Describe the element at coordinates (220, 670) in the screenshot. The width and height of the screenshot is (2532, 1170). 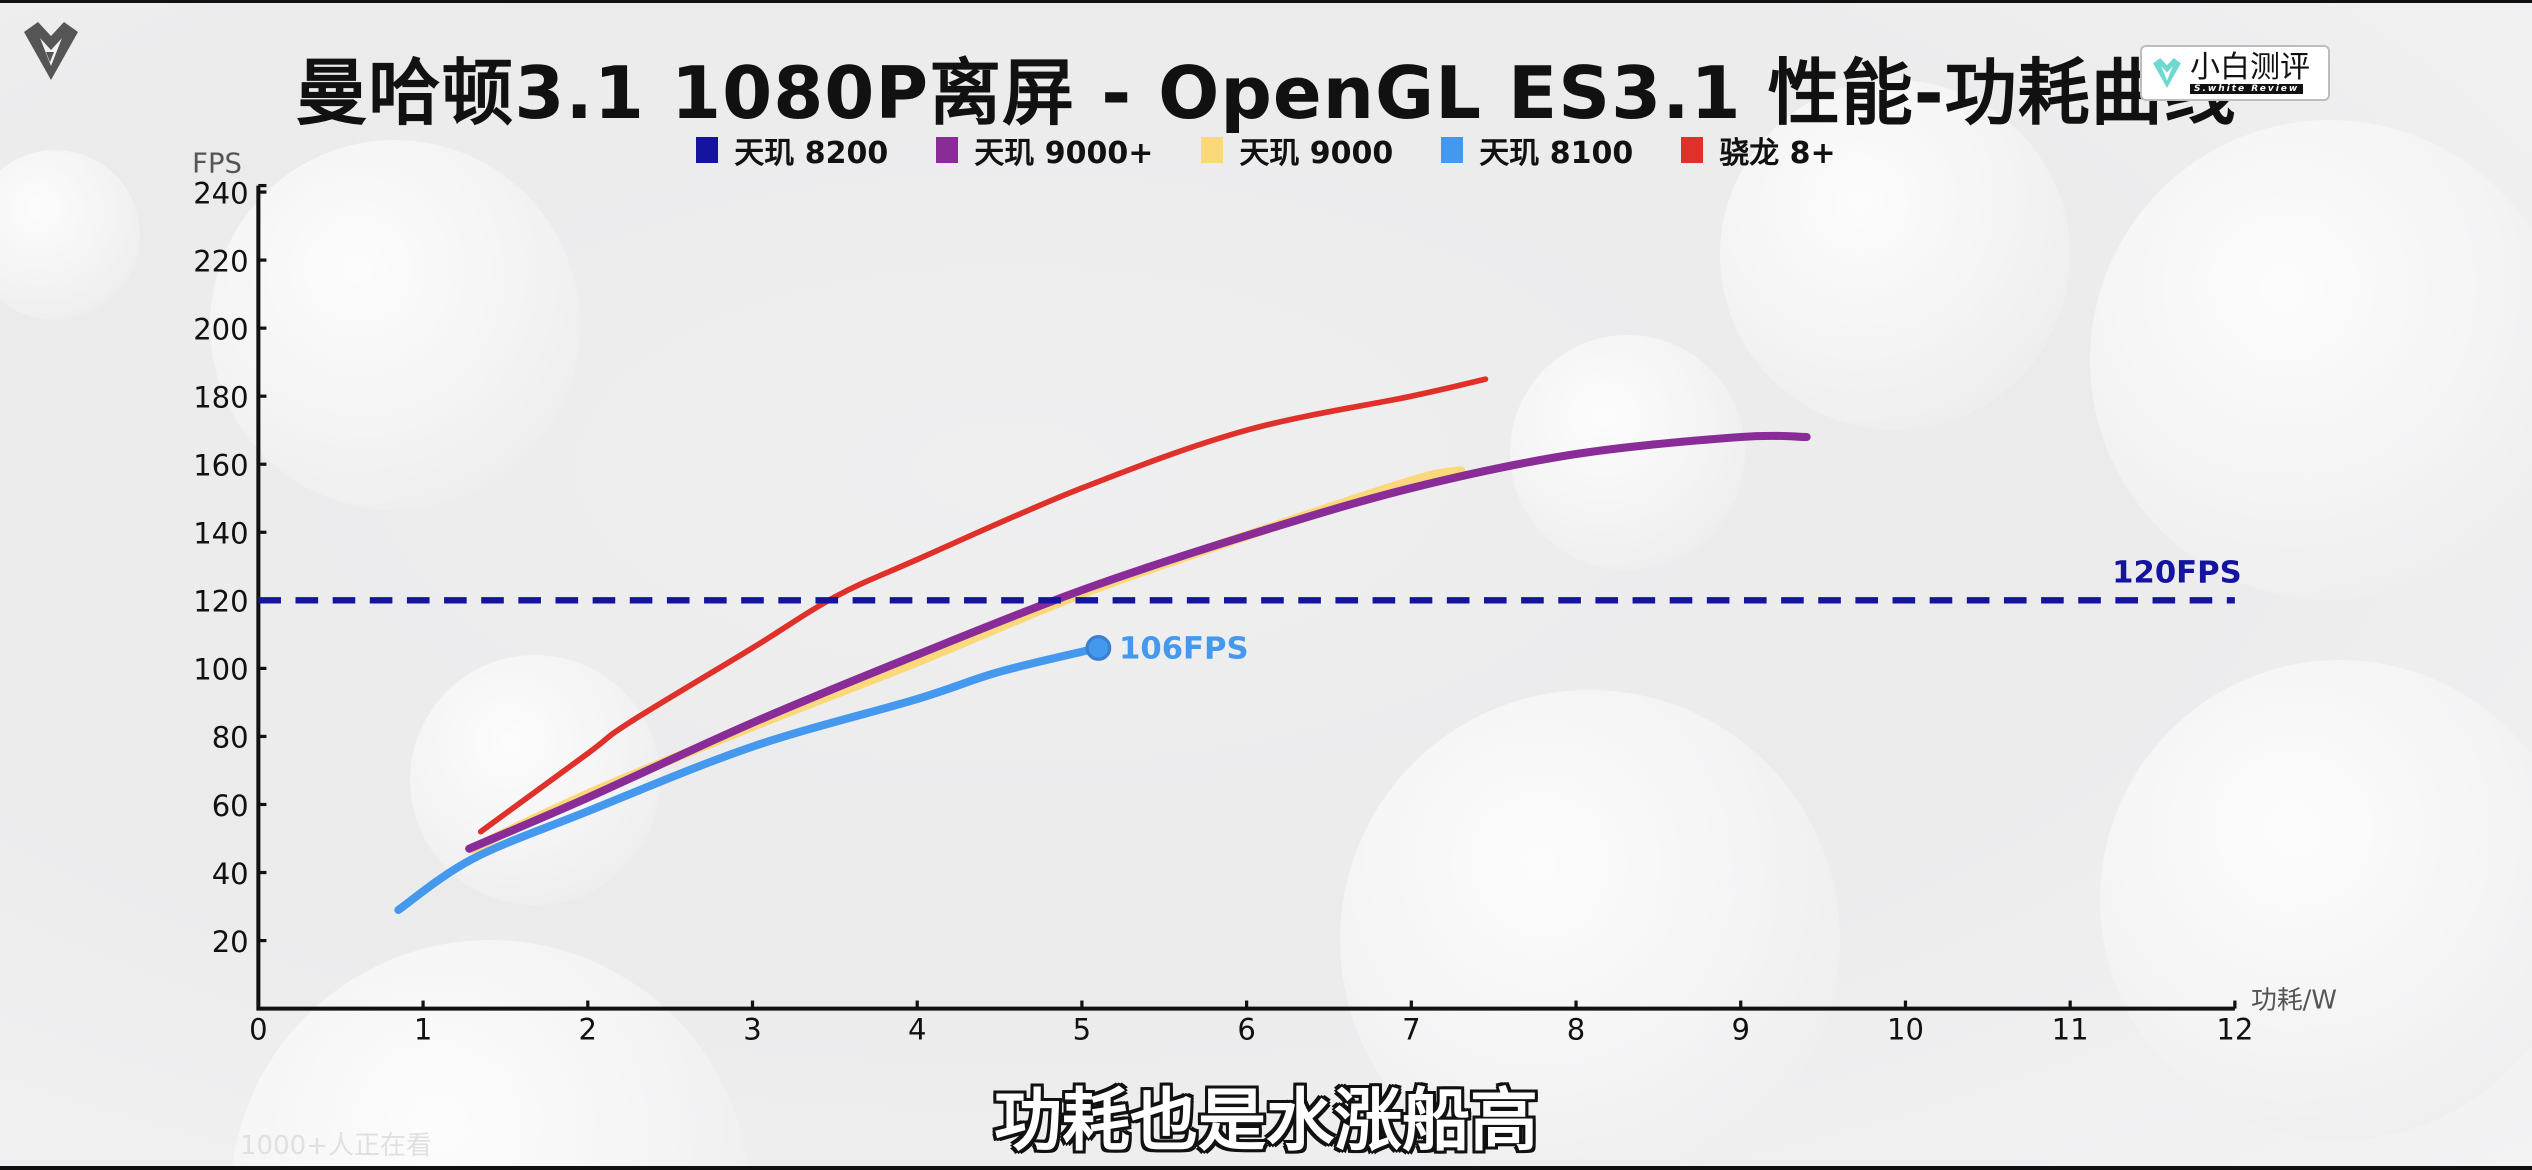
I see `y-tick-label: 100` at that location.